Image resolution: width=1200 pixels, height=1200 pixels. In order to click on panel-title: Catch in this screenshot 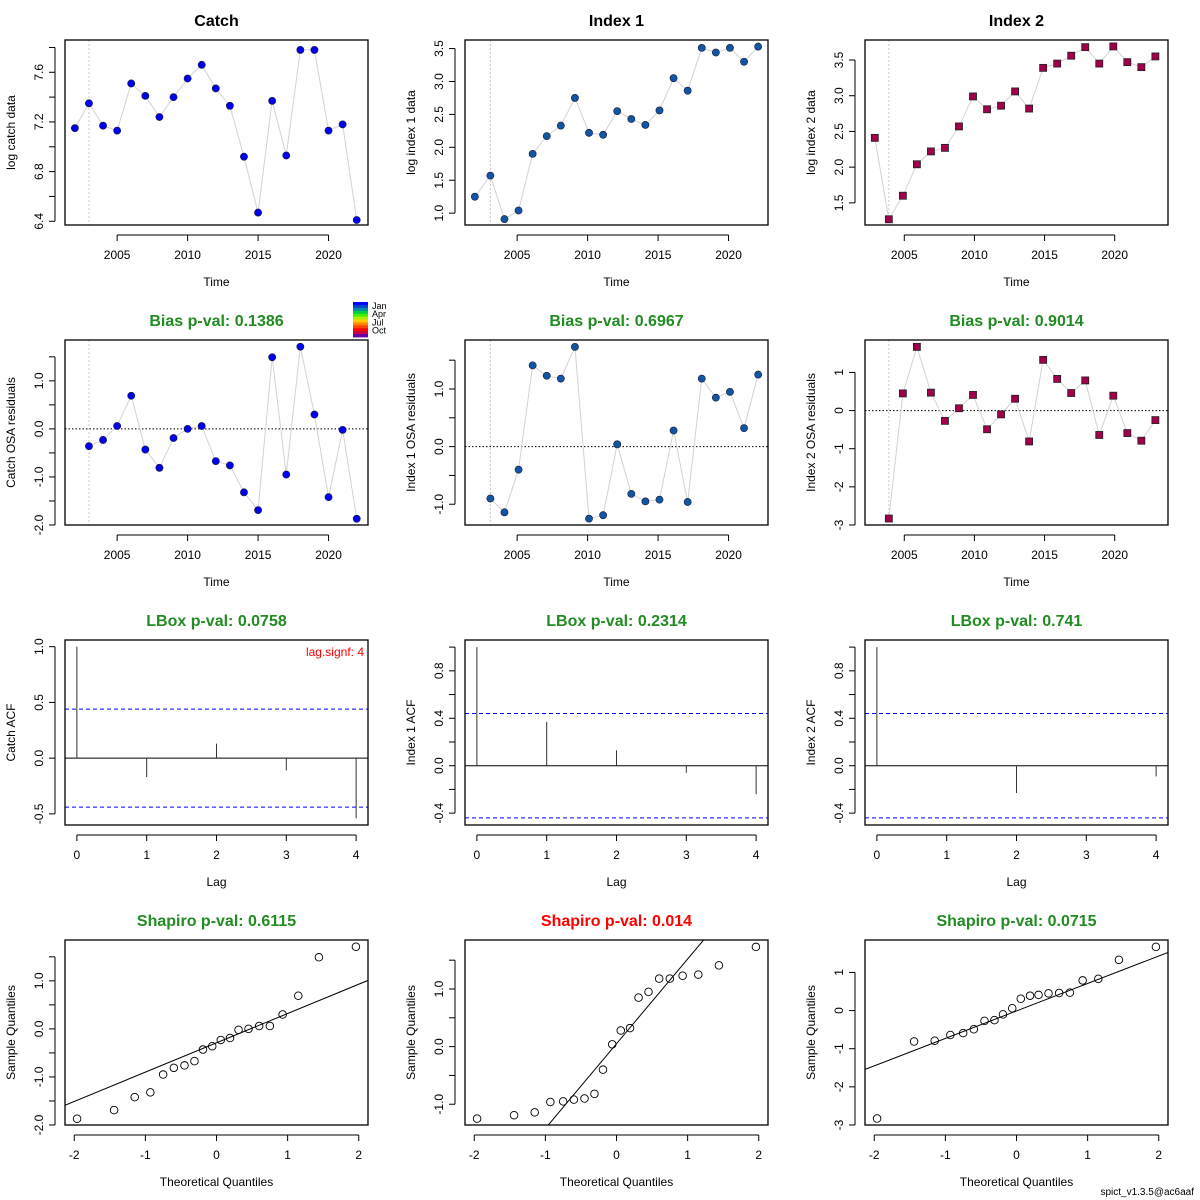, I will do `click(216, 21)`.